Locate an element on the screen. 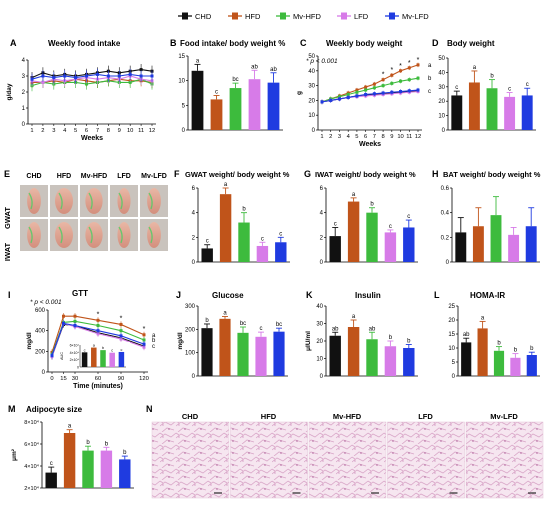  y-tick-label: 3 is located at coordinates (24, 77).